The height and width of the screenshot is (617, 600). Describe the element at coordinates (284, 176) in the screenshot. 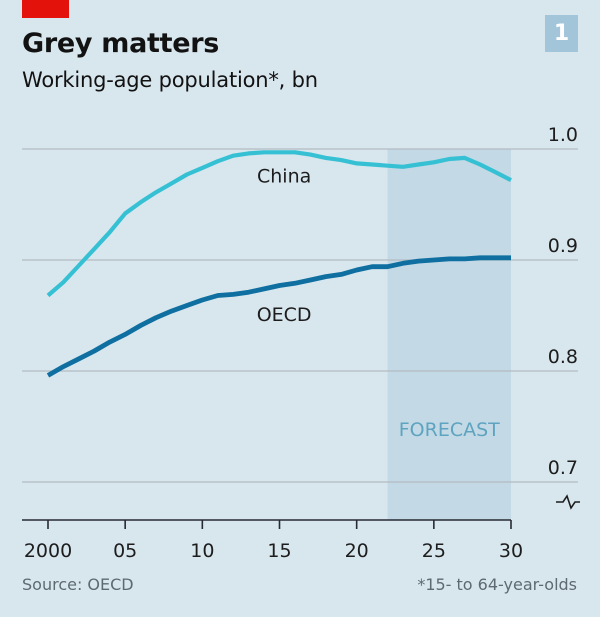

I see `series-label-china: China` at that location.